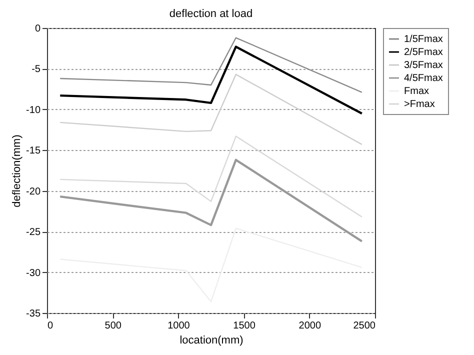  I want to click on y-tick-label: -35, so click(33, 314).